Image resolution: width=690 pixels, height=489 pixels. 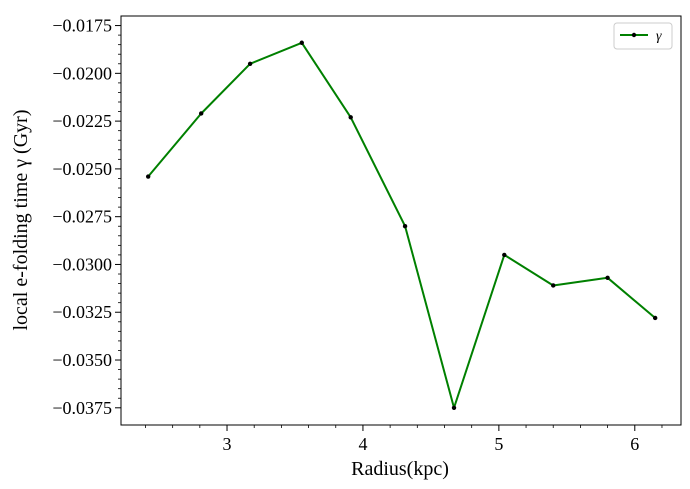 I want to click on y-tick-label: −0.0300, so click(x=82, y=264).